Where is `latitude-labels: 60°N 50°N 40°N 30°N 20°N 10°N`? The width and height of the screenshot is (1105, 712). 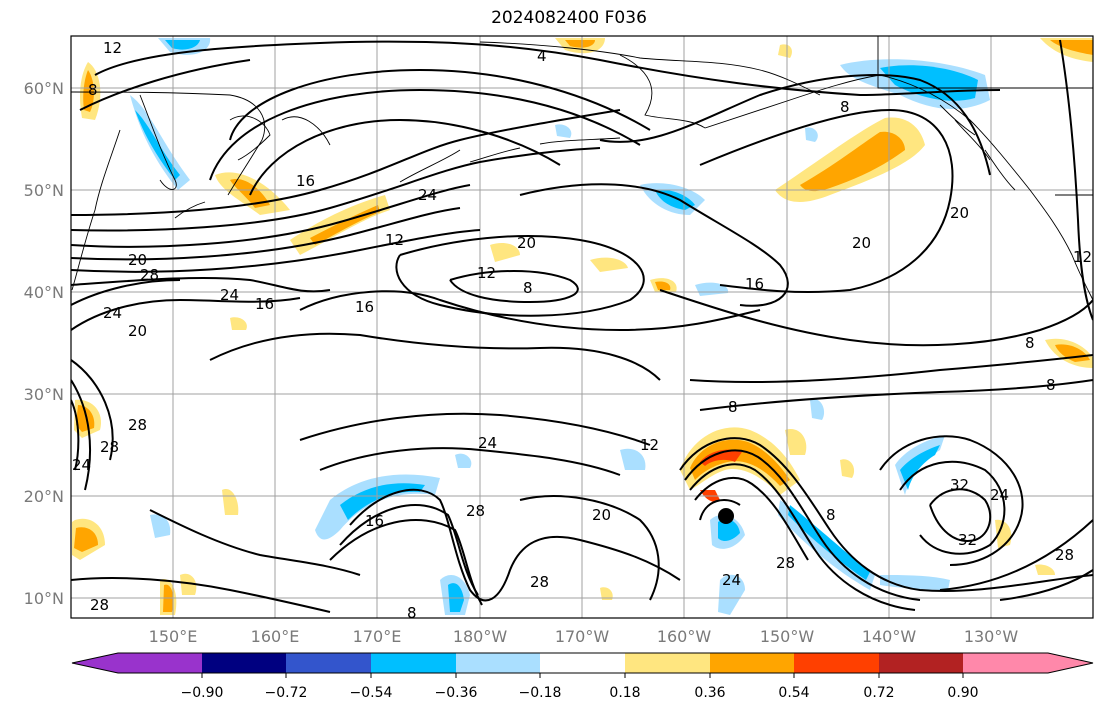
latitude-labels: 60°N 50°N 40°N 30°N 20°N 10°N is located at coordinates (44, 343).